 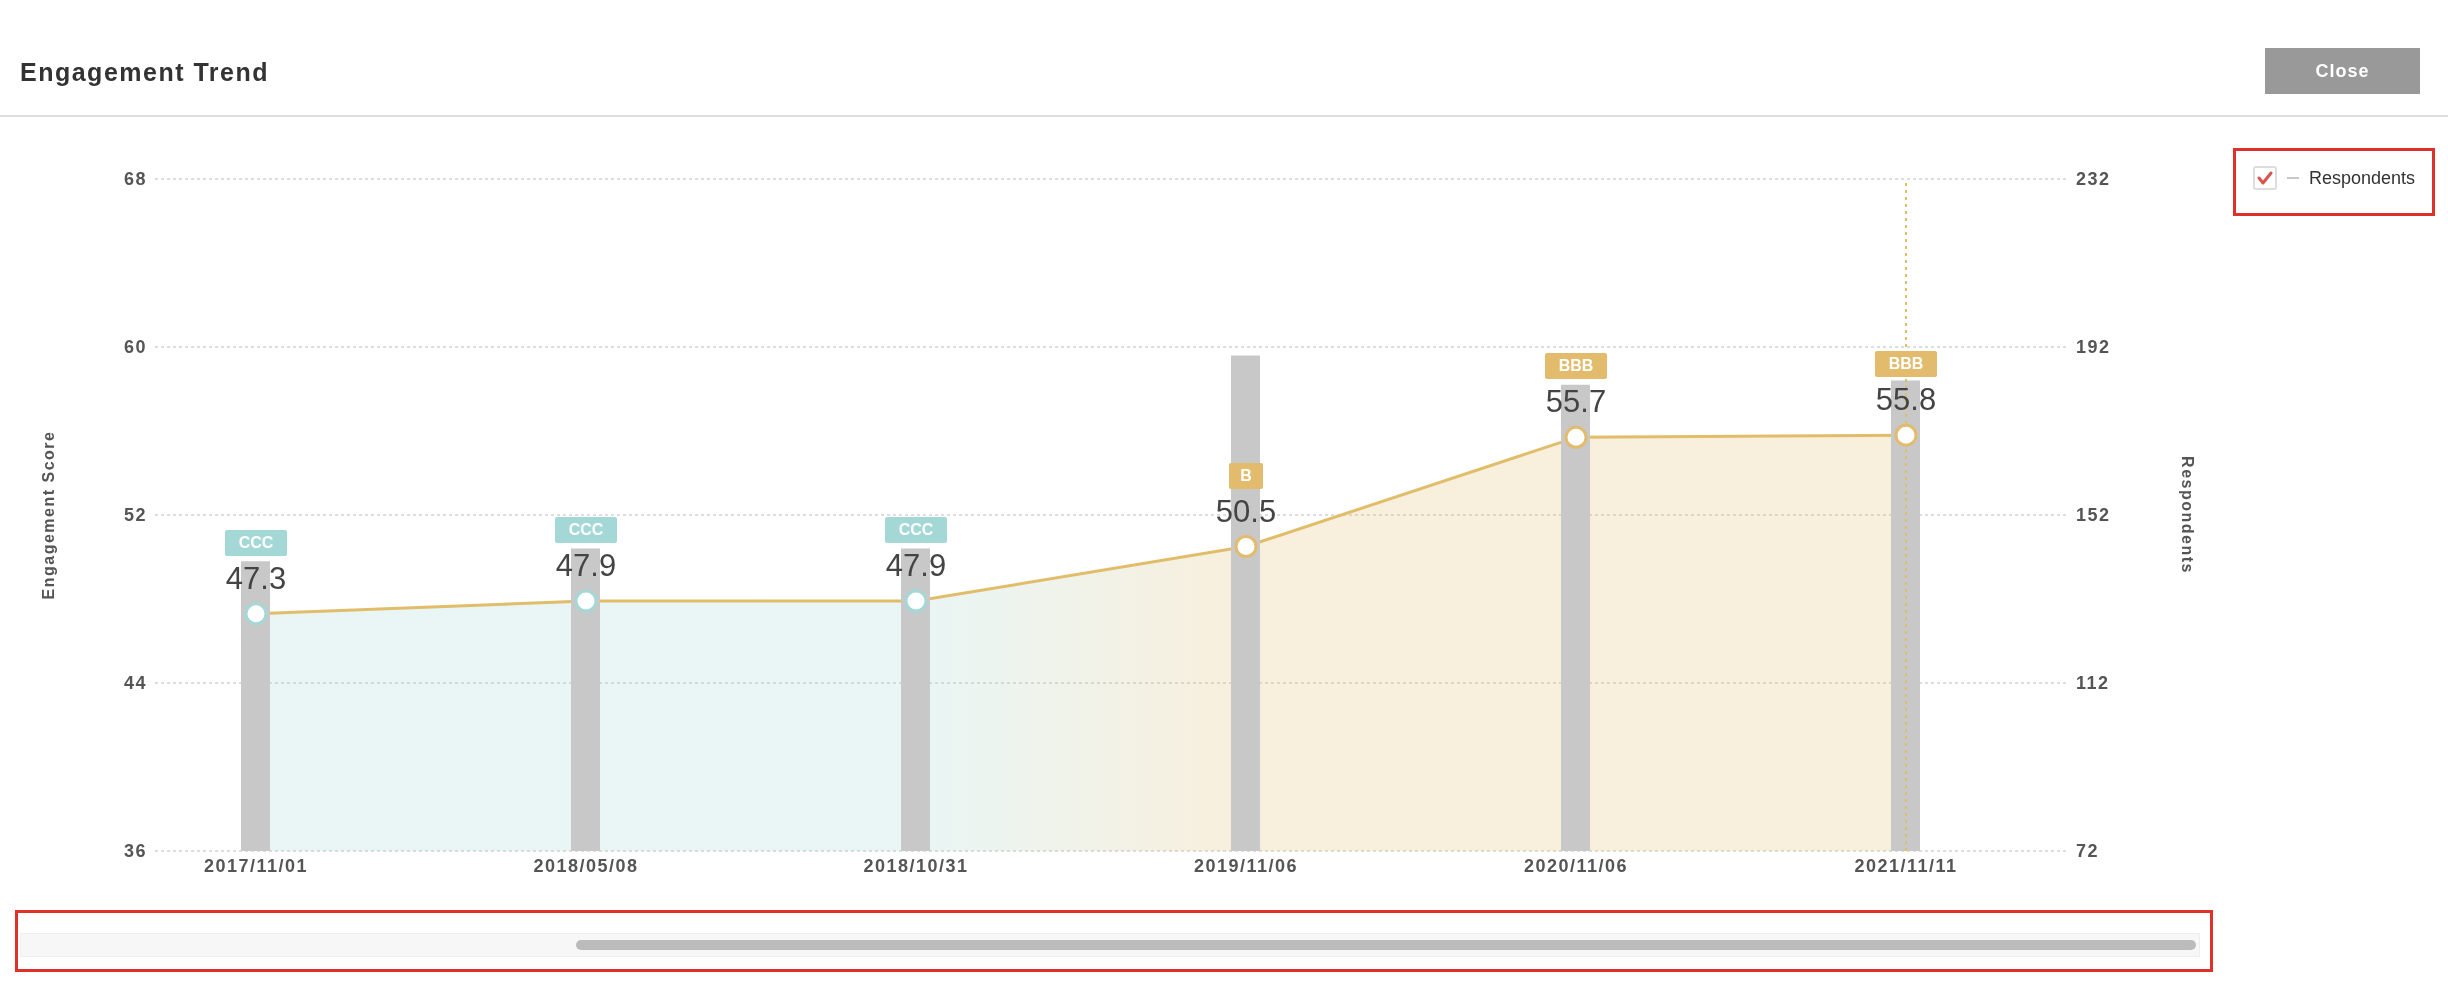 What do you see at coordinates (1246, 511) in the screenshot?
I see `data-label: 50.5` at bounding box center [1246, 511].